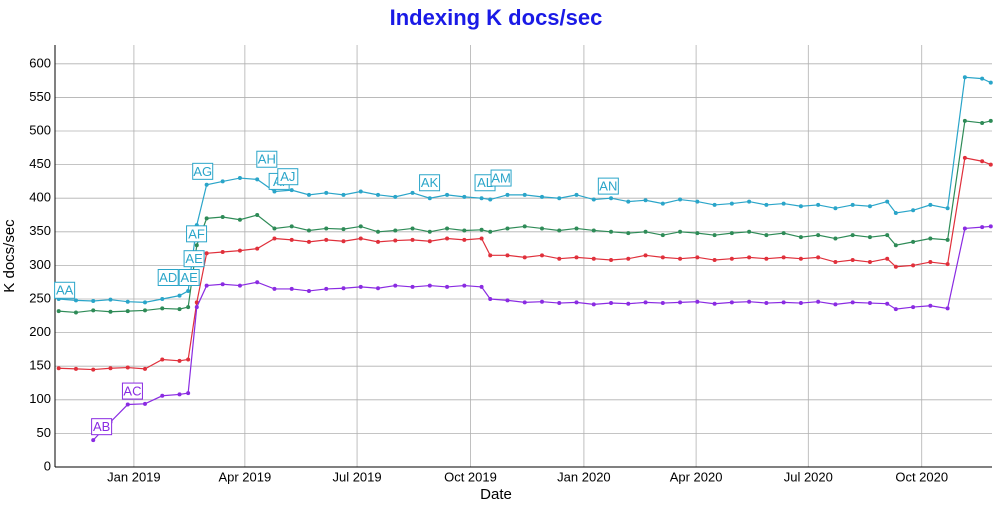 Image resolution: width=1007 pixels, height=508 pixels. Describe the element at coordinates (101, 426) in the screenshot. I see `annotation: AB` at that location.